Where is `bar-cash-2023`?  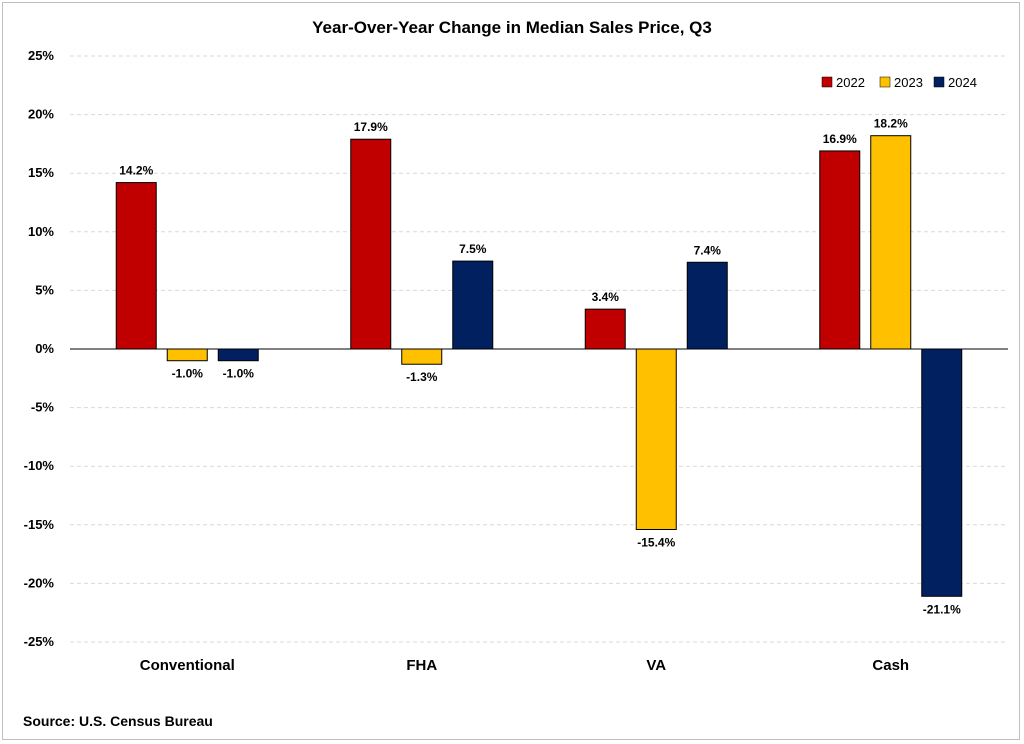 bar-cash-2023 is located at coordinates (891, 242).